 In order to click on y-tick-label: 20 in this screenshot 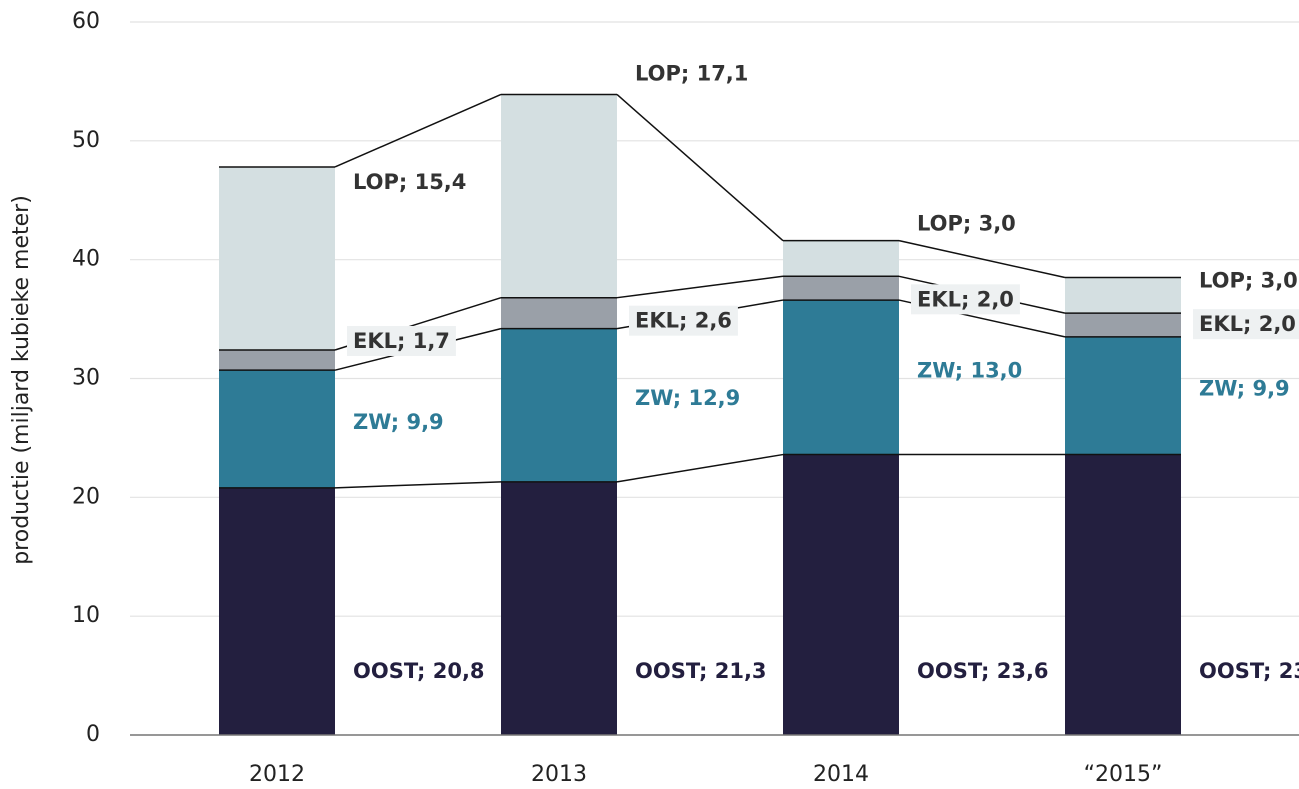, I will do `click(86, 496)`.